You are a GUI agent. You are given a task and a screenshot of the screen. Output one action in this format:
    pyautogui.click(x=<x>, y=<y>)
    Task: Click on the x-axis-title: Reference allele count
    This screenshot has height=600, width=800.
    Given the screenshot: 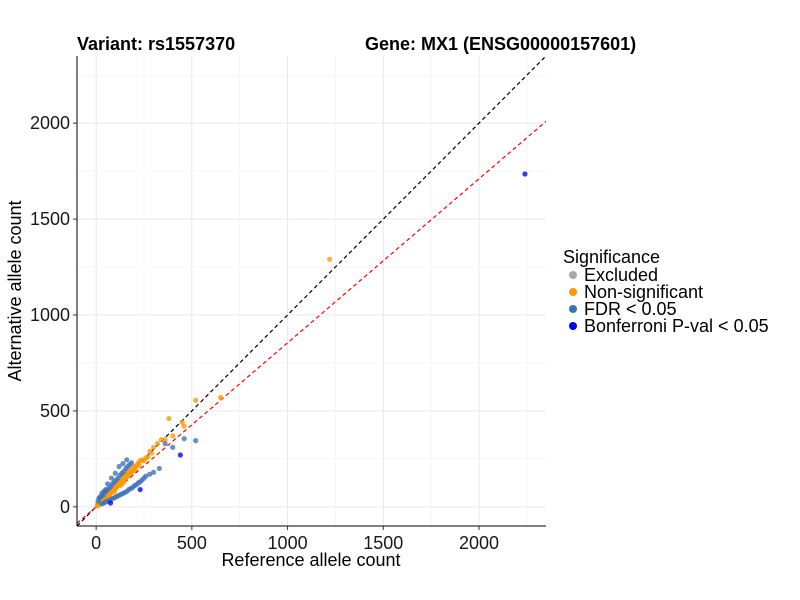 What is the action you would take?
    pyautogui.click(x=310, y=560)
    